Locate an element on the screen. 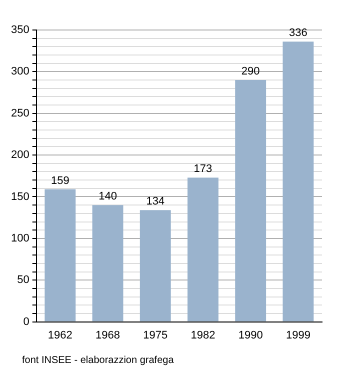  data-label: 159 is located at coordinates (60, 180).